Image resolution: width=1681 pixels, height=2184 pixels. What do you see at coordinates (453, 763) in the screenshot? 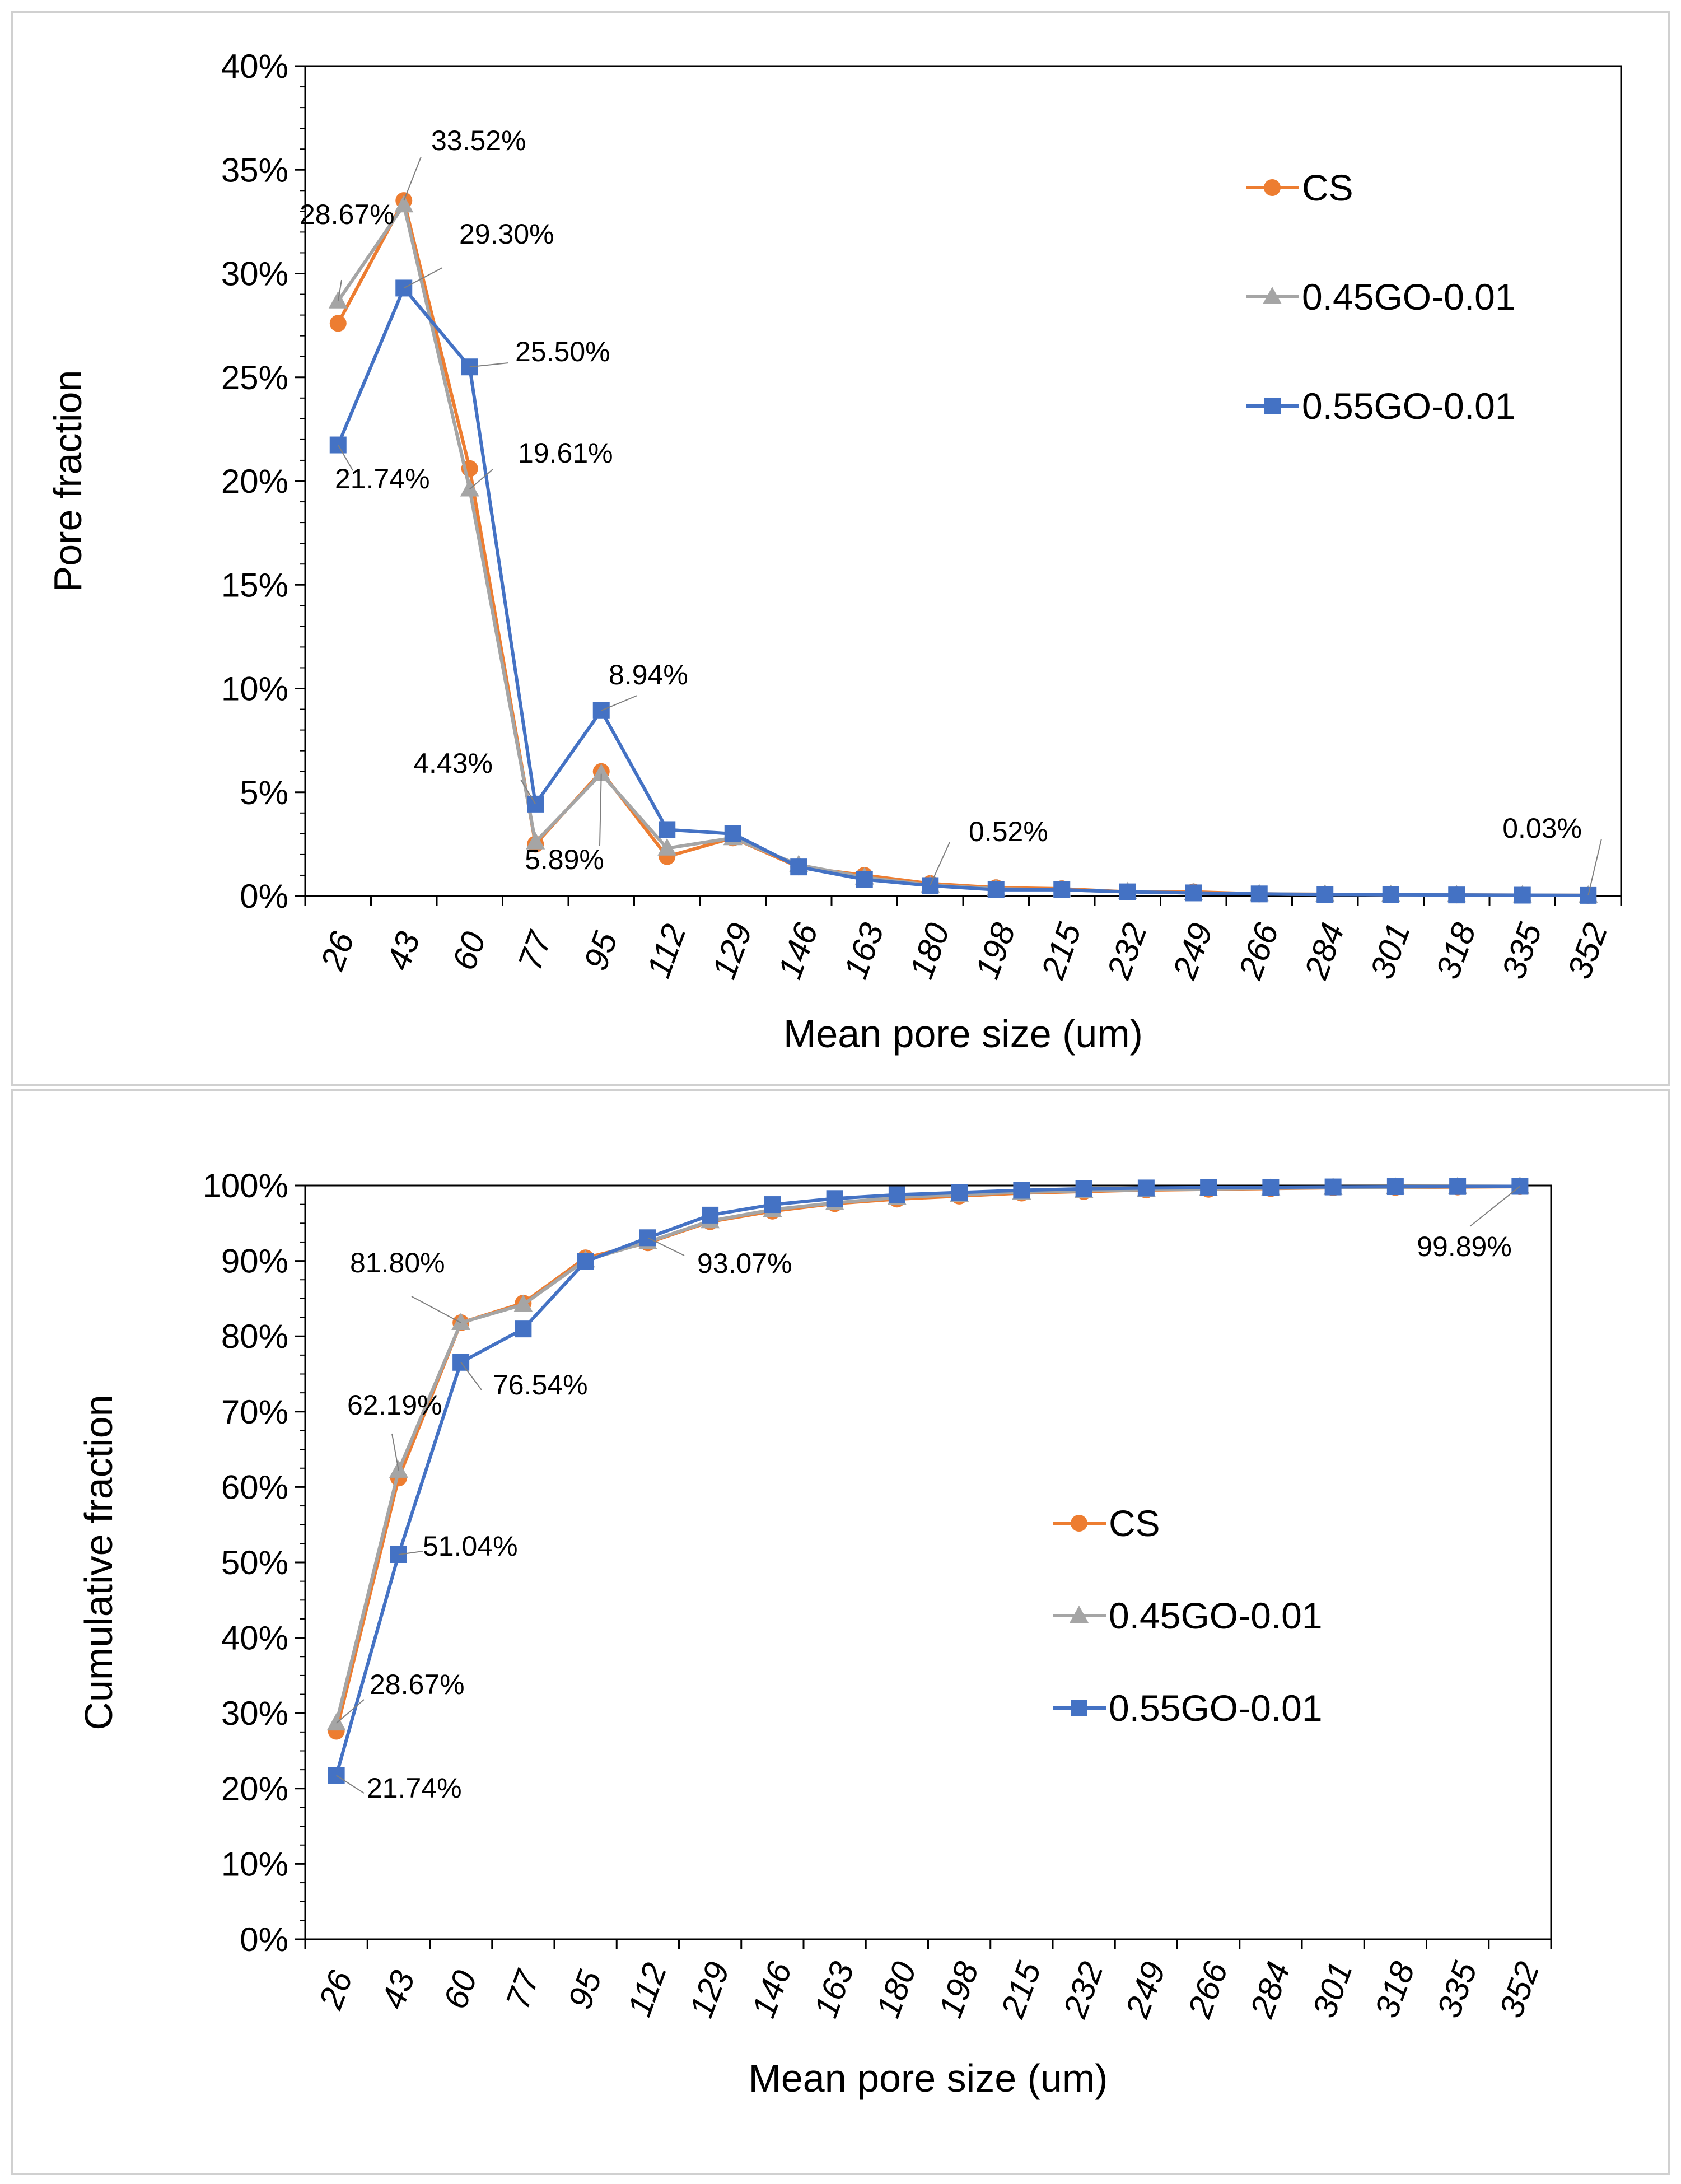
I see `data-label: 4.43%` at bounding box center [453, 763].